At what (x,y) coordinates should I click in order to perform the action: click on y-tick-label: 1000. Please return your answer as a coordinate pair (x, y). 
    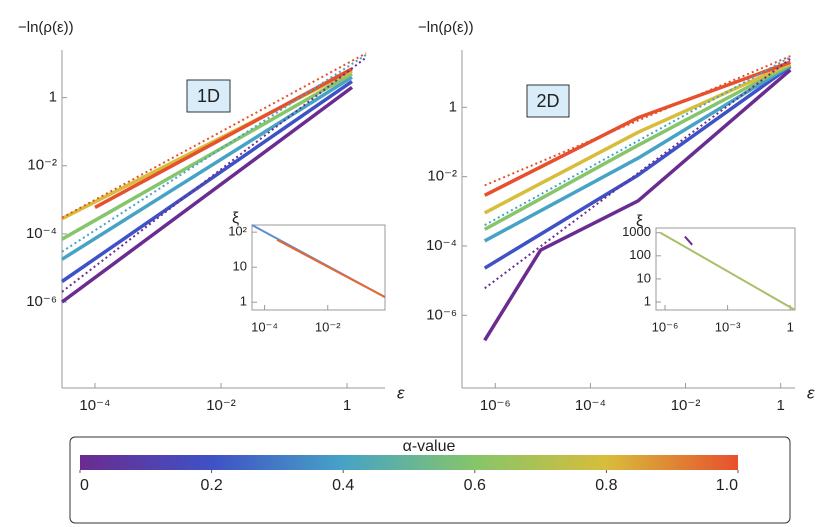
    Looking at the image, I should click on (636, 231).